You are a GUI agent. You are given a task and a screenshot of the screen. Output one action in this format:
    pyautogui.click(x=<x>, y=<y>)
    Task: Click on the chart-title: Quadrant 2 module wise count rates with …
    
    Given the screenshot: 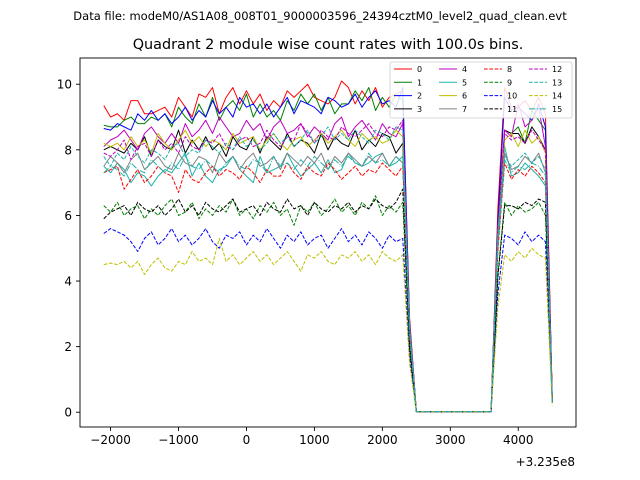 What is the action you would take?
    pyautogui.click(x=328, y=45)
    